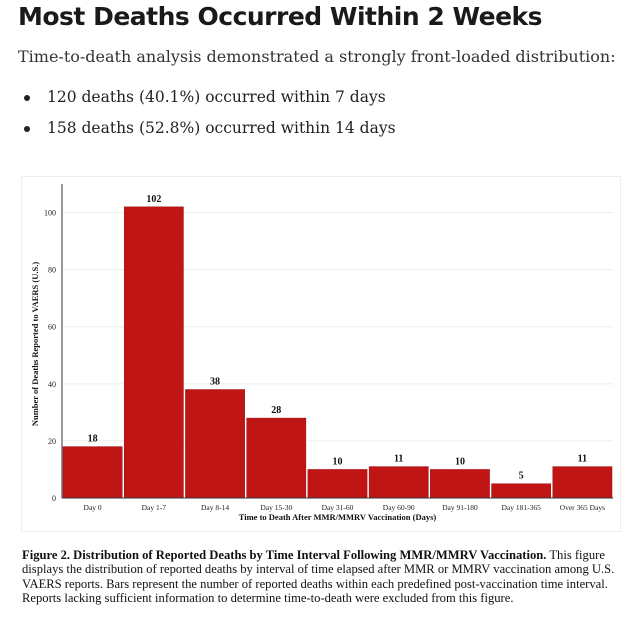  What do you see at coordinates (52, 384) in the screenshot?
I see `y-tick-label: 40` at bounding box center [52, 384].